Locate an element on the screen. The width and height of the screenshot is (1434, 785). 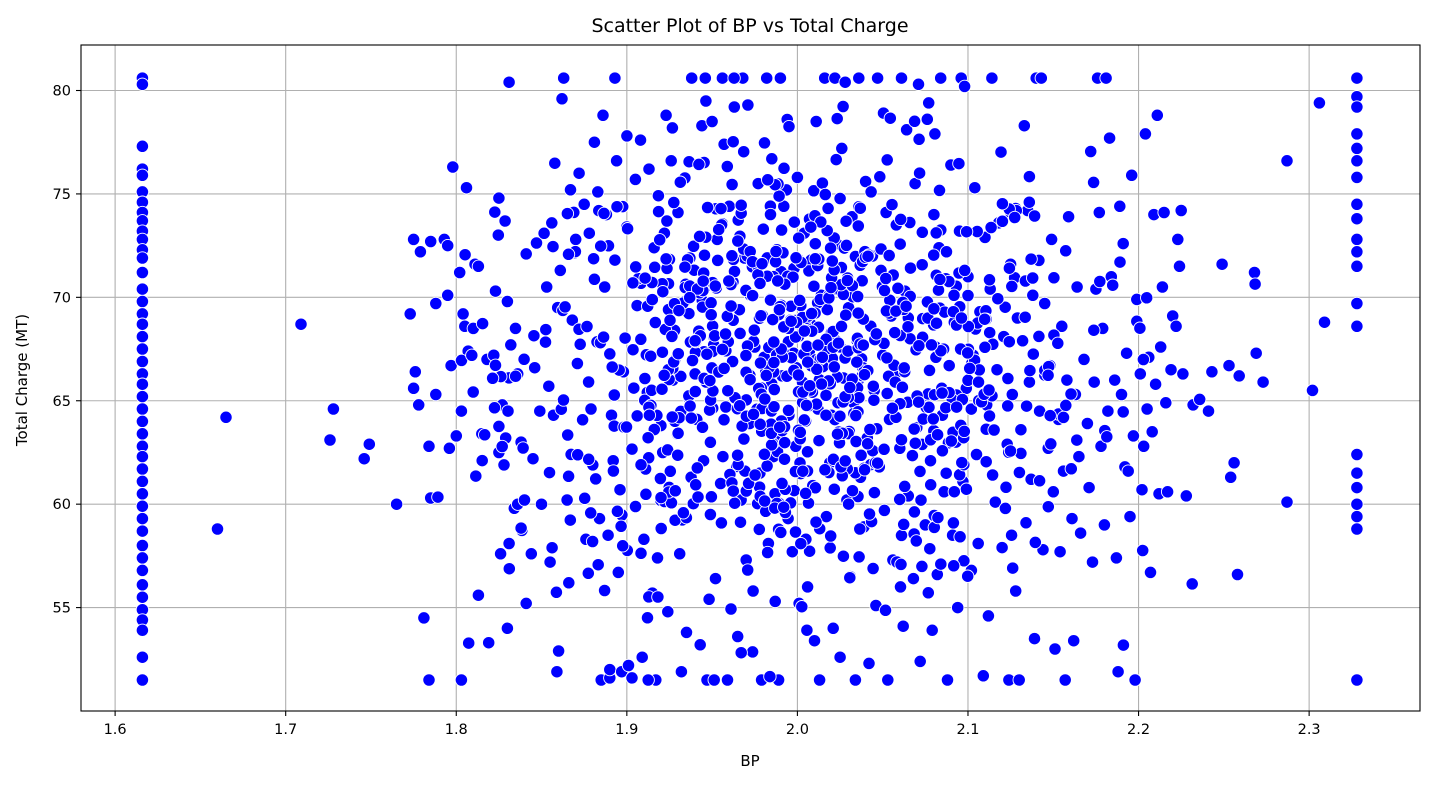
x-tick-label: 1.6 is located at coordinates (115, 730).